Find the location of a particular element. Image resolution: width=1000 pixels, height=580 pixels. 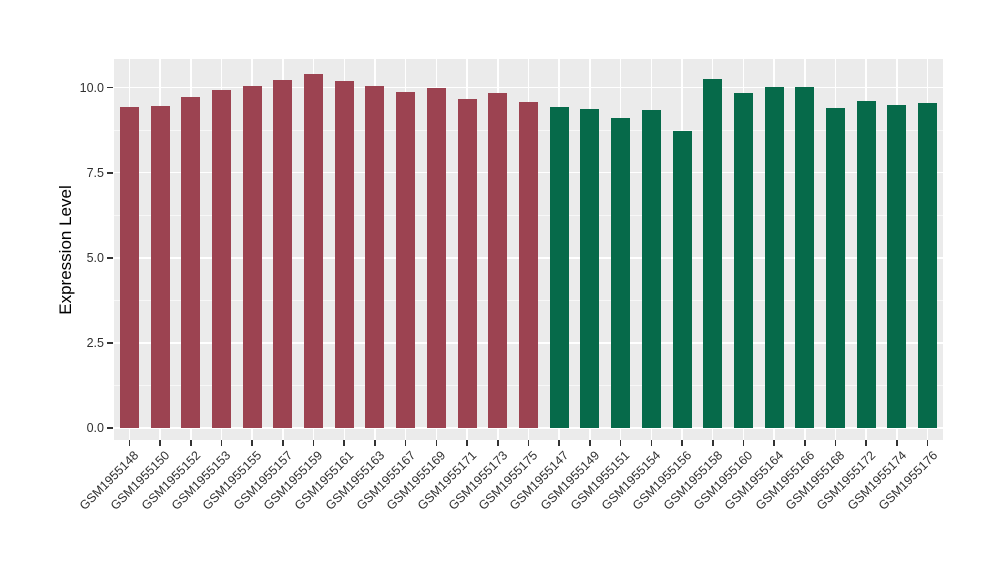

y-tick-label: 7.5 is located at coordinates (95, 172).